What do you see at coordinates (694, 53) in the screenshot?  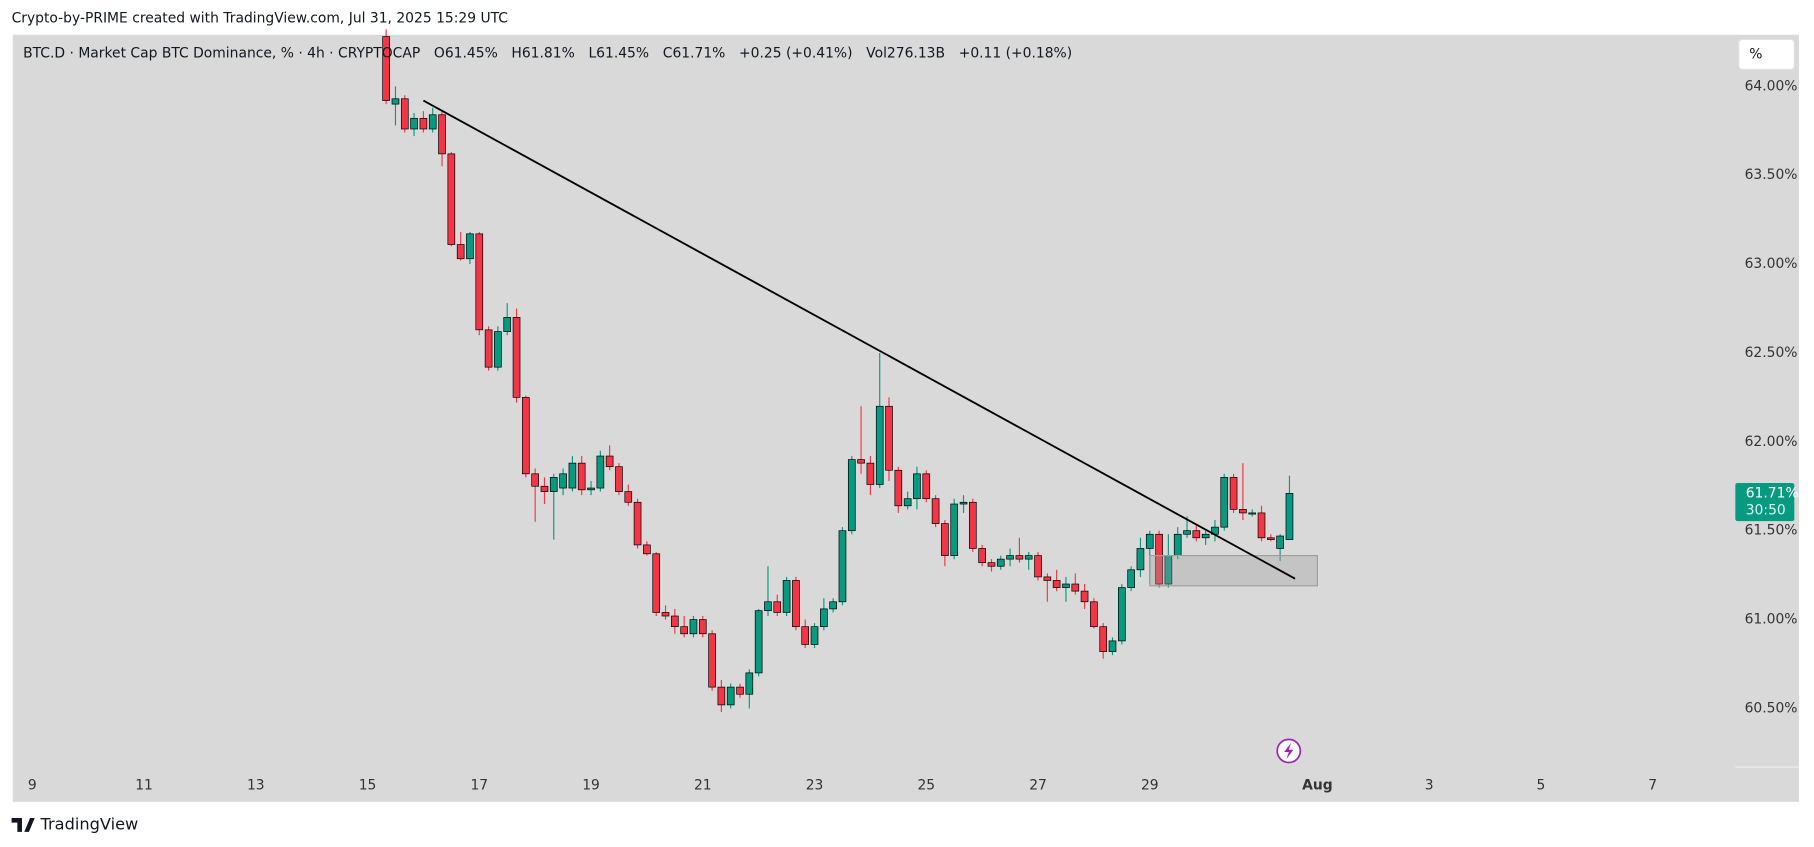 I see `legend-close: C61.71%` at bounding box center [694, 53].